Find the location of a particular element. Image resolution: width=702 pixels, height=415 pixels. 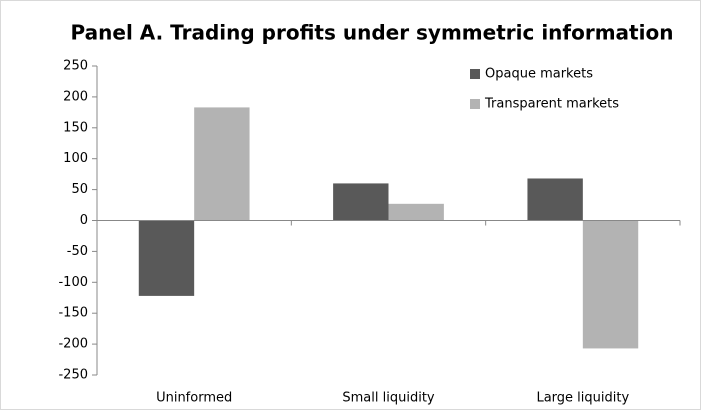

legend-label: Transparent markets is located at coordinates (551, 104).